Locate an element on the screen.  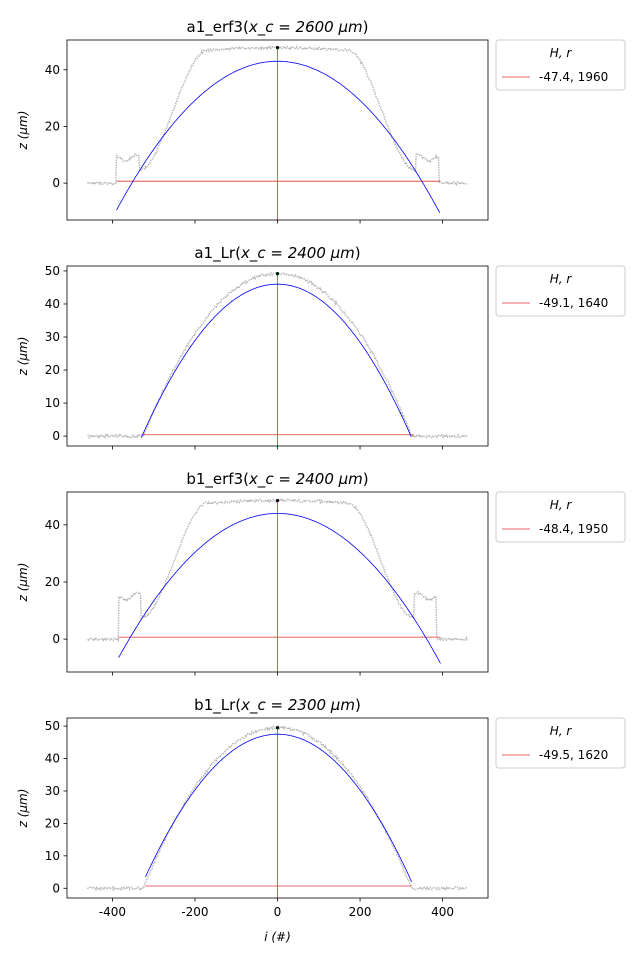
chart-title: a1_Lr(x_c = 2400 μm) is located at coordinates (277, 253).